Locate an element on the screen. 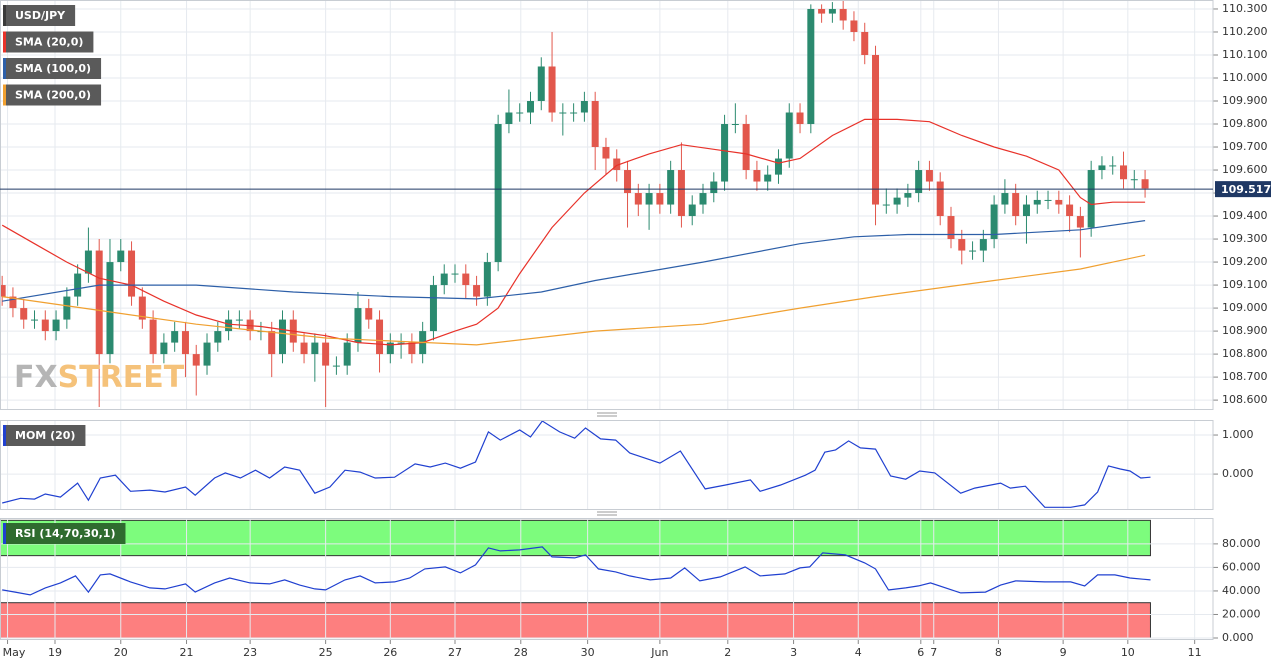  panel is located at coordinates (606, 465).